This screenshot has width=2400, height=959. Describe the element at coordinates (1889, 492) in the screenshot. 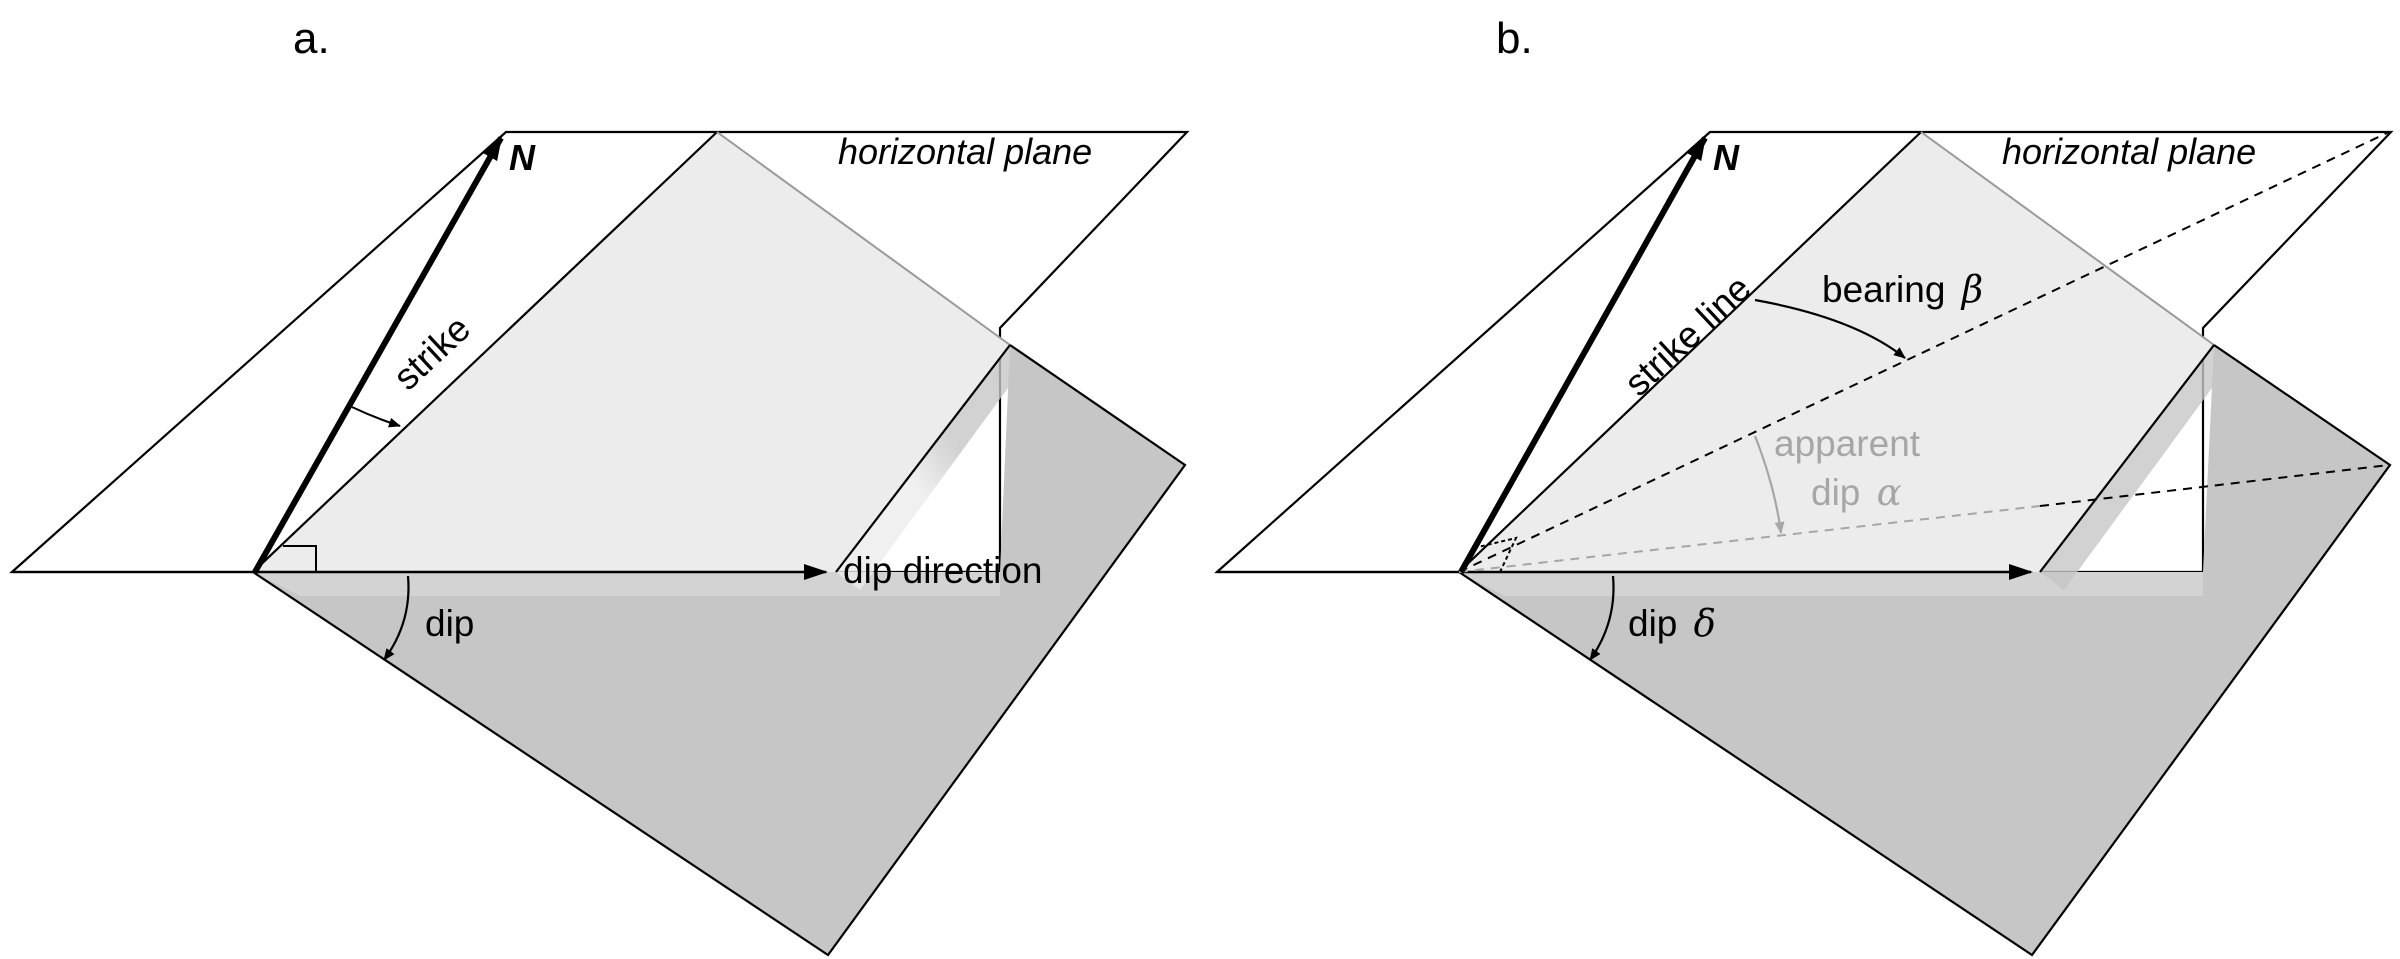

I see `apparent-dip-symbol-b: α` at that location.